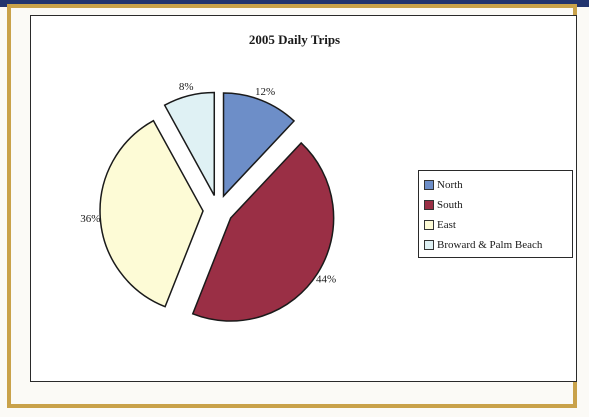 Image resolution: width=589 pixels, height=417 pixels. Describe the element at coordinates (151, 213) in the screenshot. I see `pie-slice-east` at that location.